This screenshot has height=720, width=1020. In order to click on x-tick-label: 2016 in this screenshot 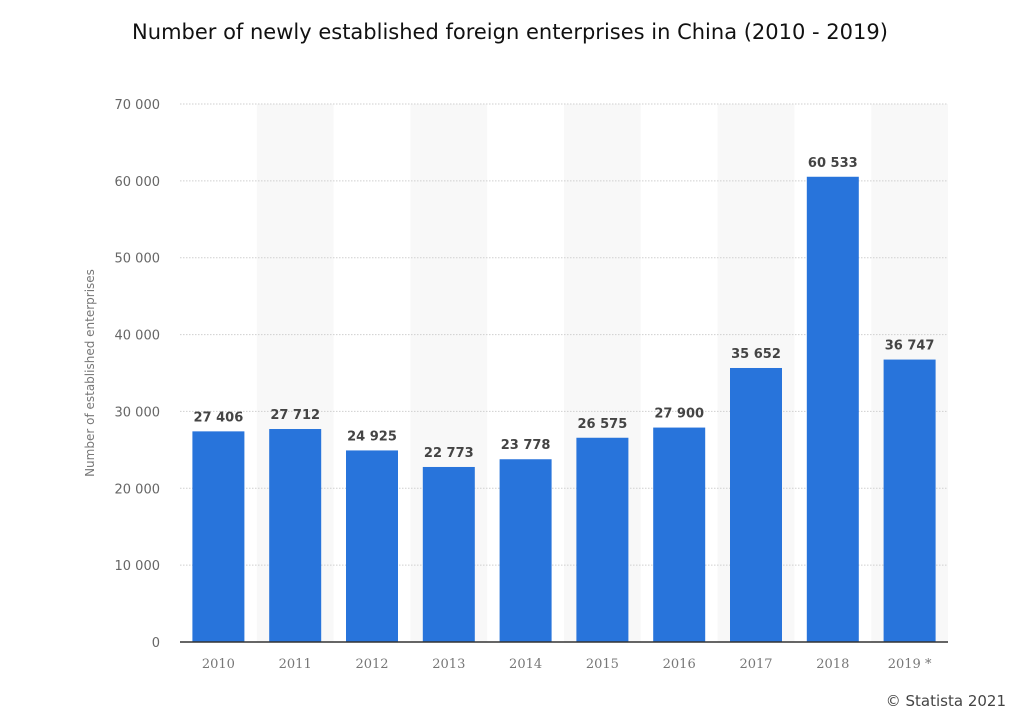, I will do `click(679, 664)`.